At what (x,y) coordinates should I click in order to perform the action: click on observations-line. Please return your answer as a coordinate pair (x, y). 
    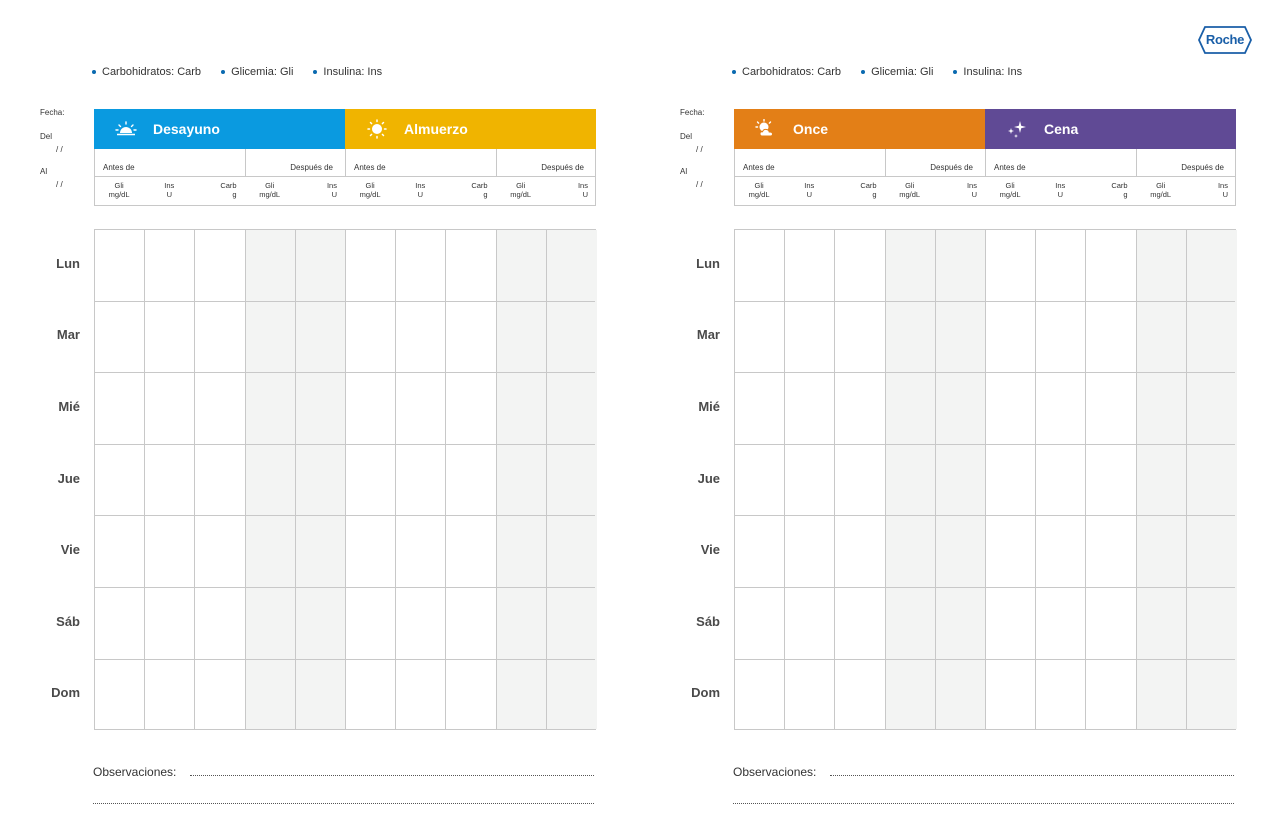
    Looking at the image, I should click on (392, 775).